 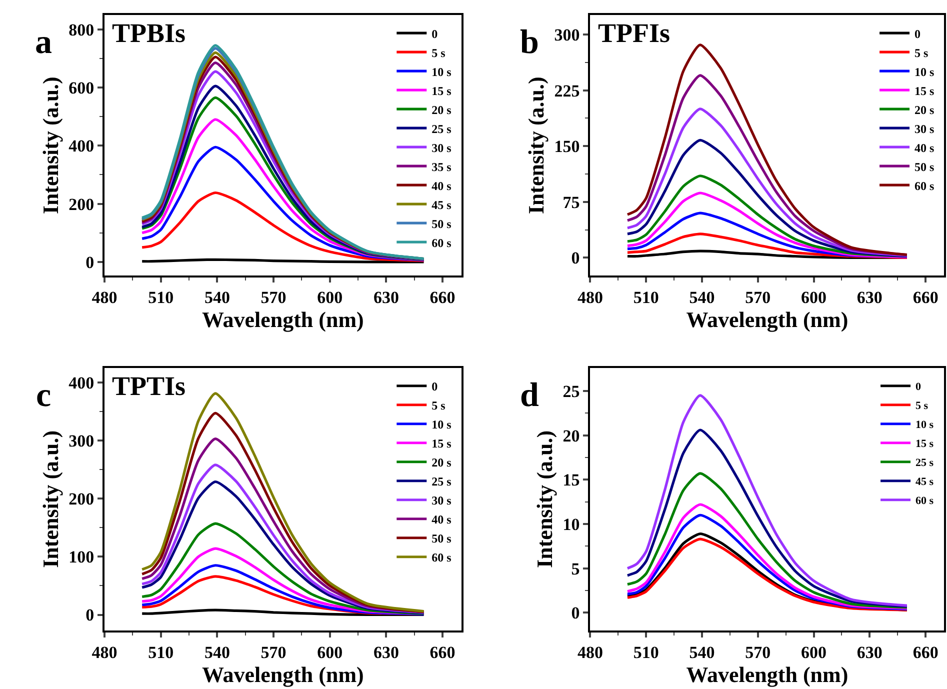 I want to click on text: d, so click(x=529, y=395).